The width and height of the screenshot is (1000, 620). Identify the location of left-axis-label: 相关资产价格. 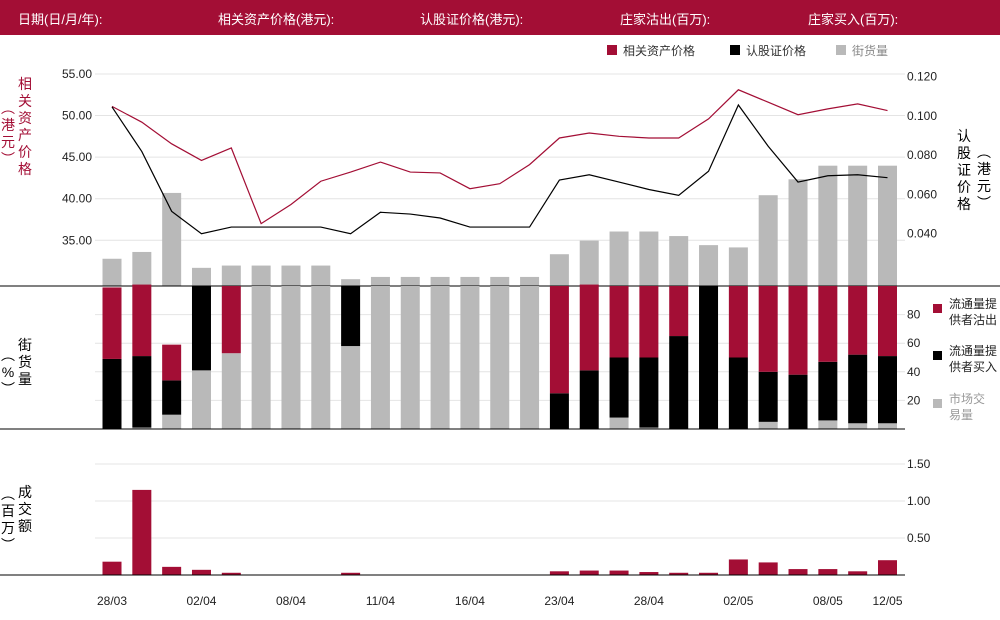
(25, 126).